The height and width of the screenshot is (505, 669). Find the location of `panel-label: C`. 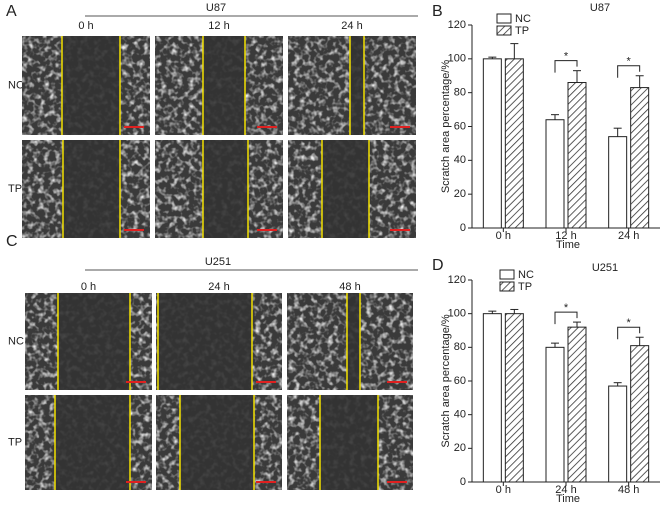

panel-label: C is located at coordinates (12, 241).